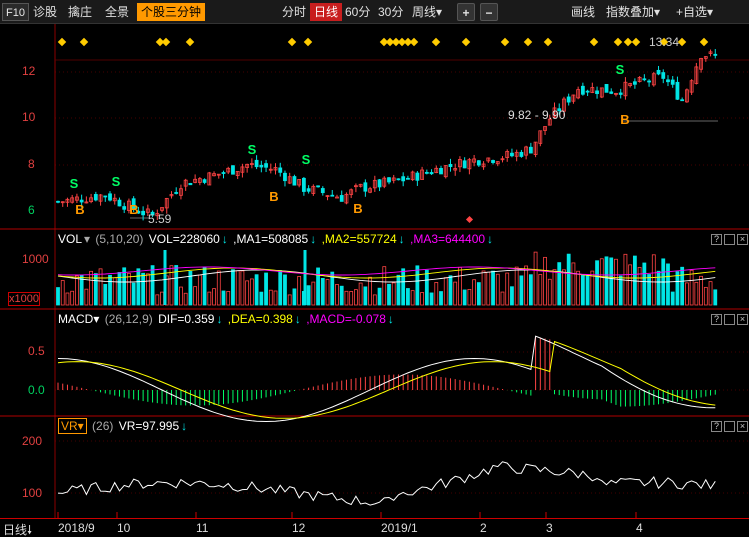  Describe the element at coordinates (80, 12) in the screenshot. I see `capture-button: 擒庄` at that location.